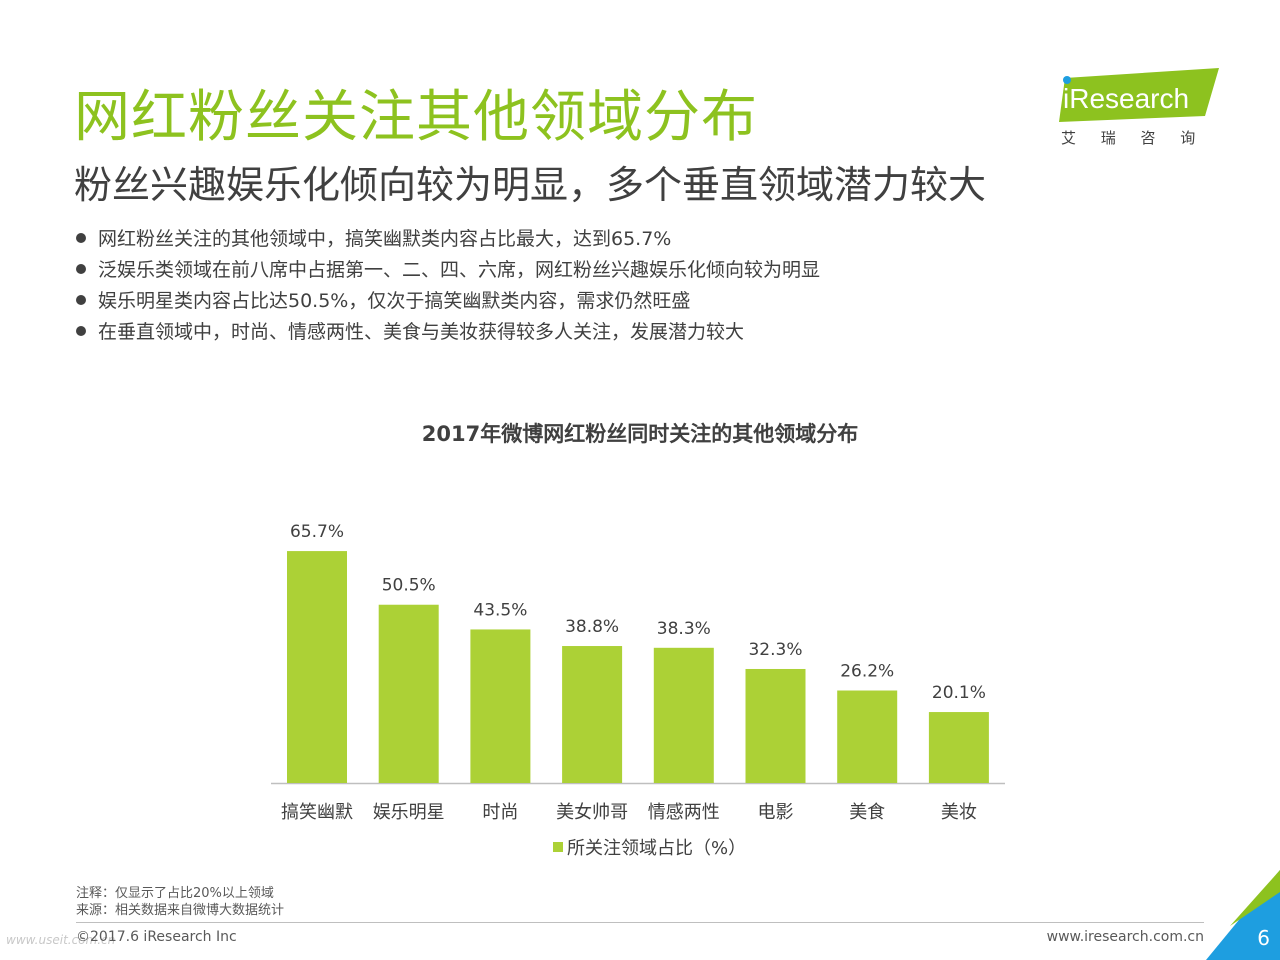  I want to click on bar-value-label: 26.2%, so click(867, 672).